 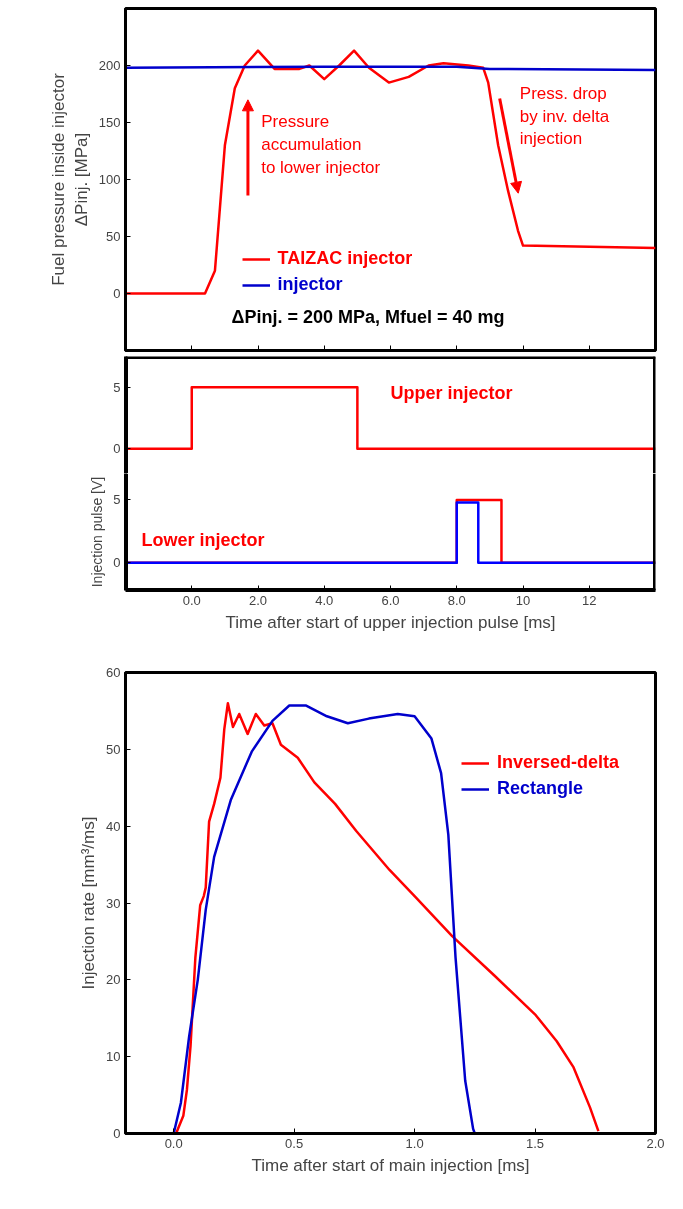 I want to click on annotation: Pressure accumulation to lower injector, so click(x=321, y=144).